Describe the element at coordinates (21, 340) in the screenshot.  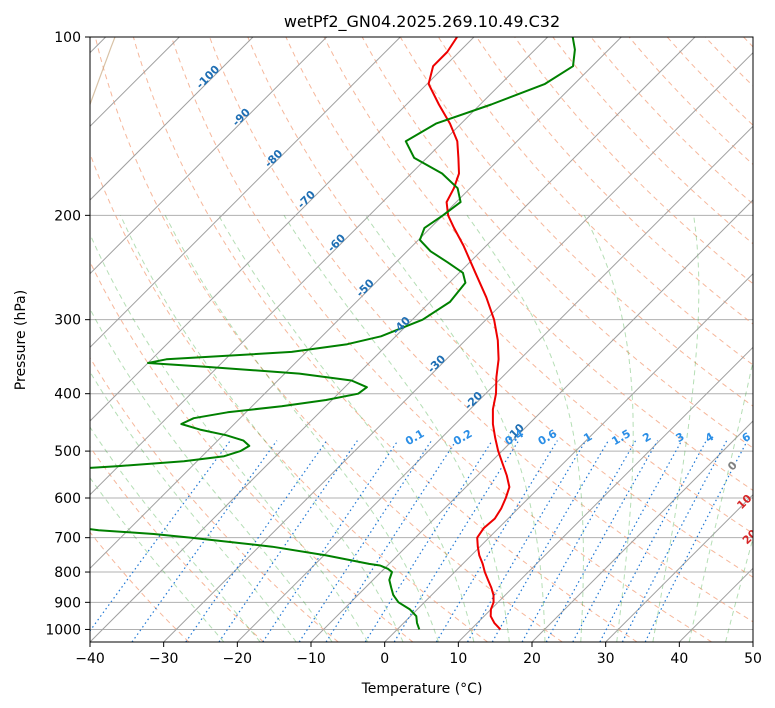
I see `y-axis-label: Pressure (hPa)` at that location.